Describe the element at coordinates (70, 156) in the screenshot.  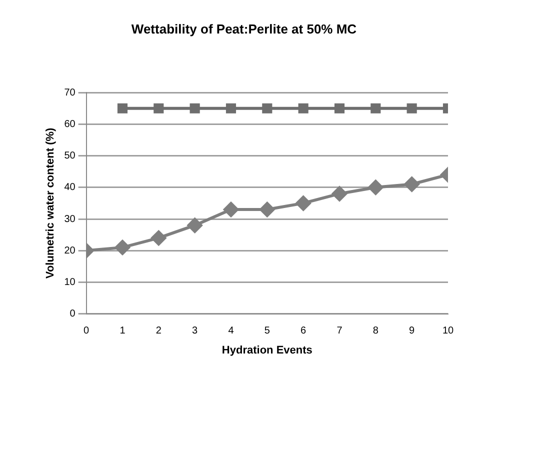
I see `y-tick-label: 50` at that location.